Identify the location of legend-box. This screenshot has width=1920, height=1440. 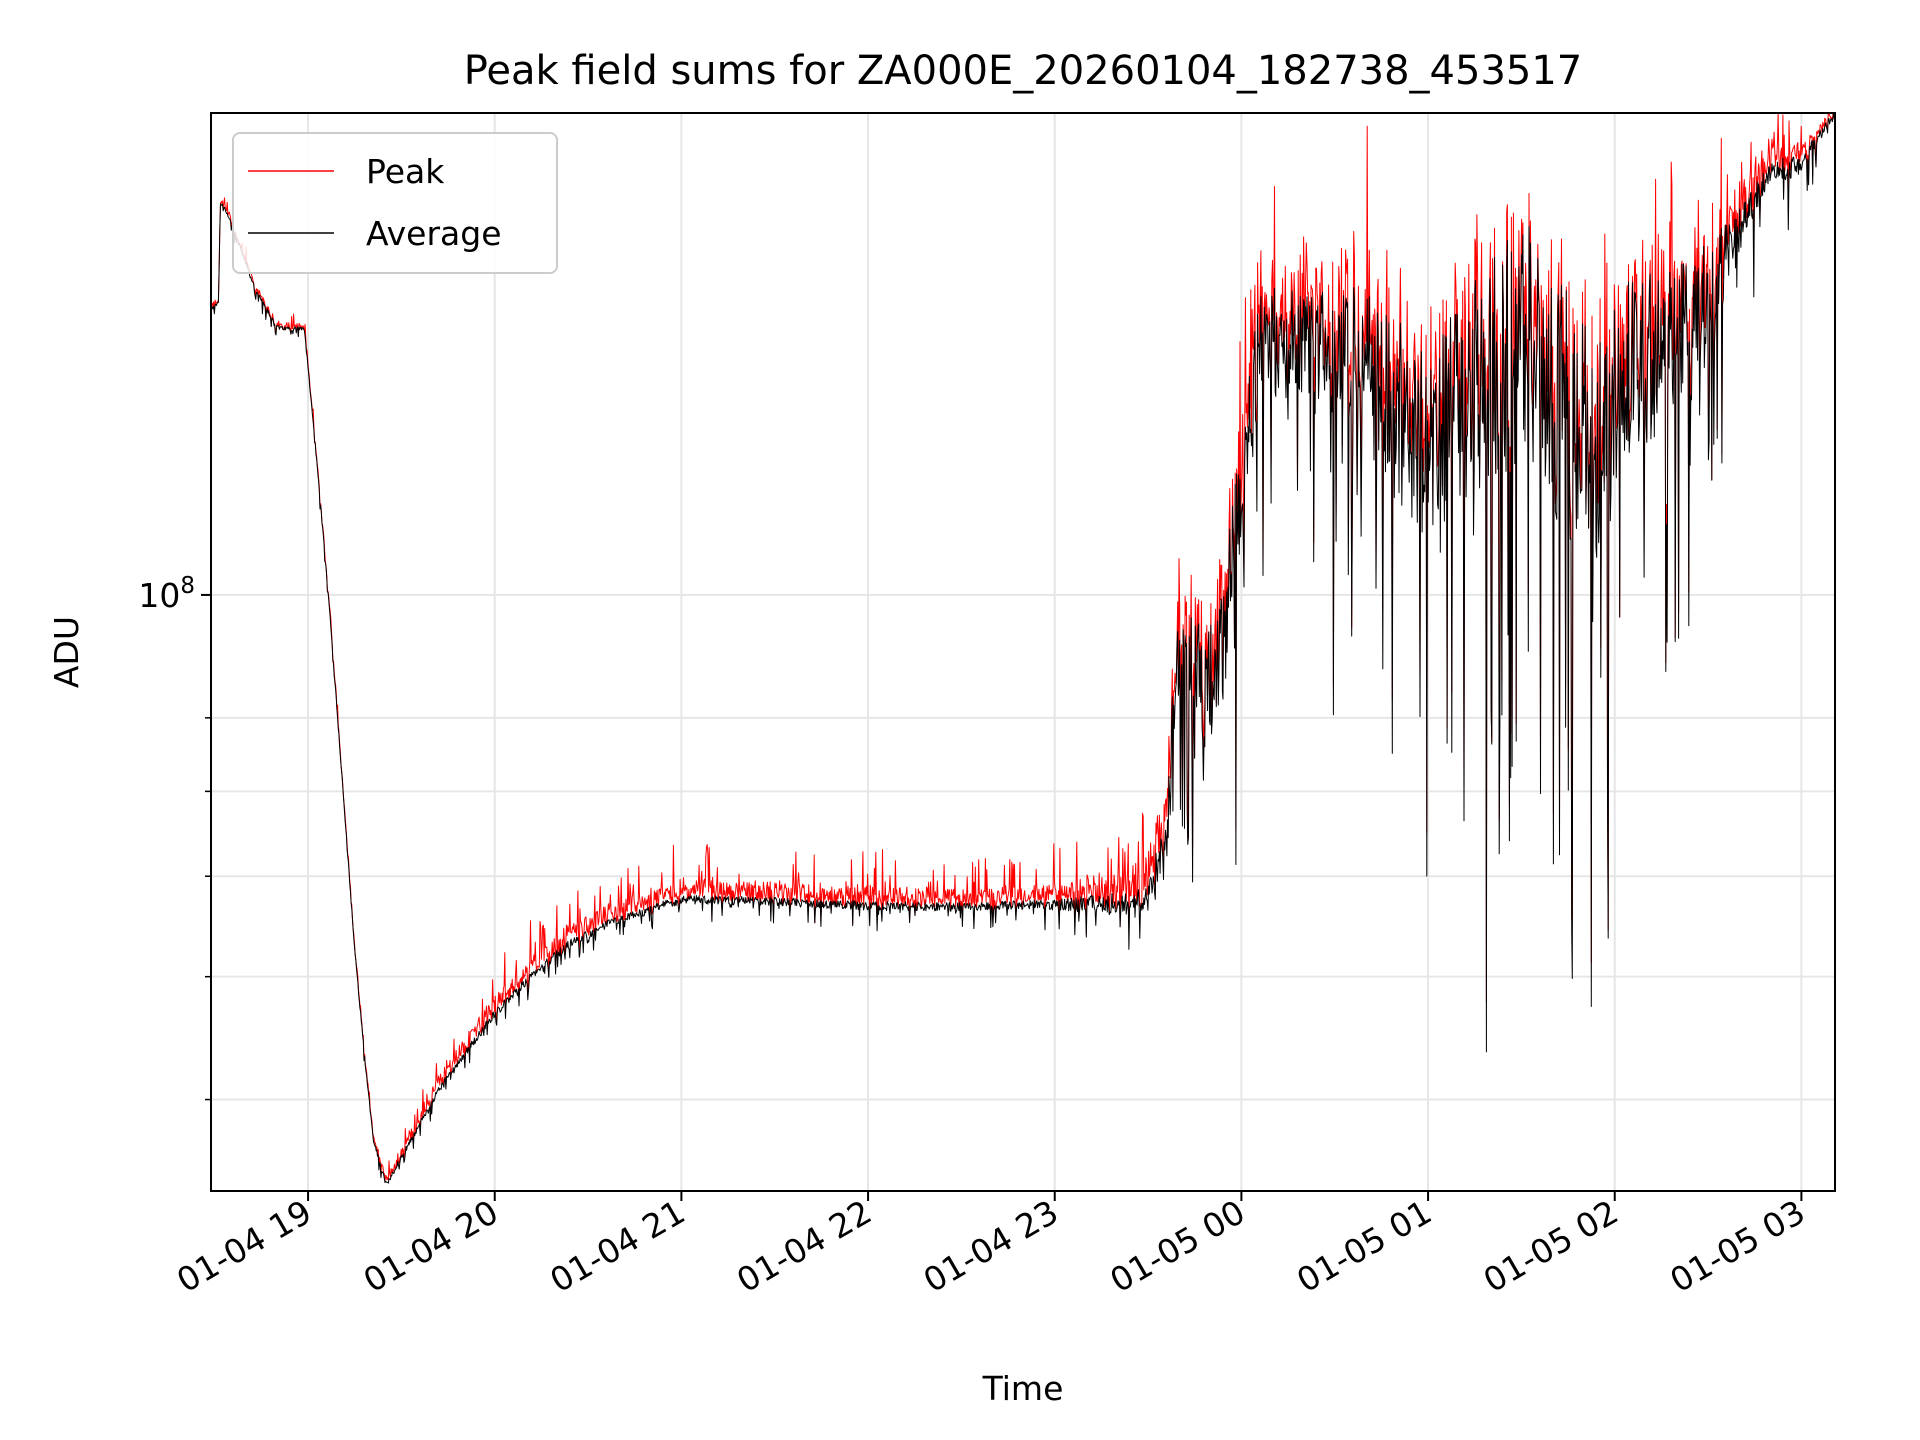
(395, 203).